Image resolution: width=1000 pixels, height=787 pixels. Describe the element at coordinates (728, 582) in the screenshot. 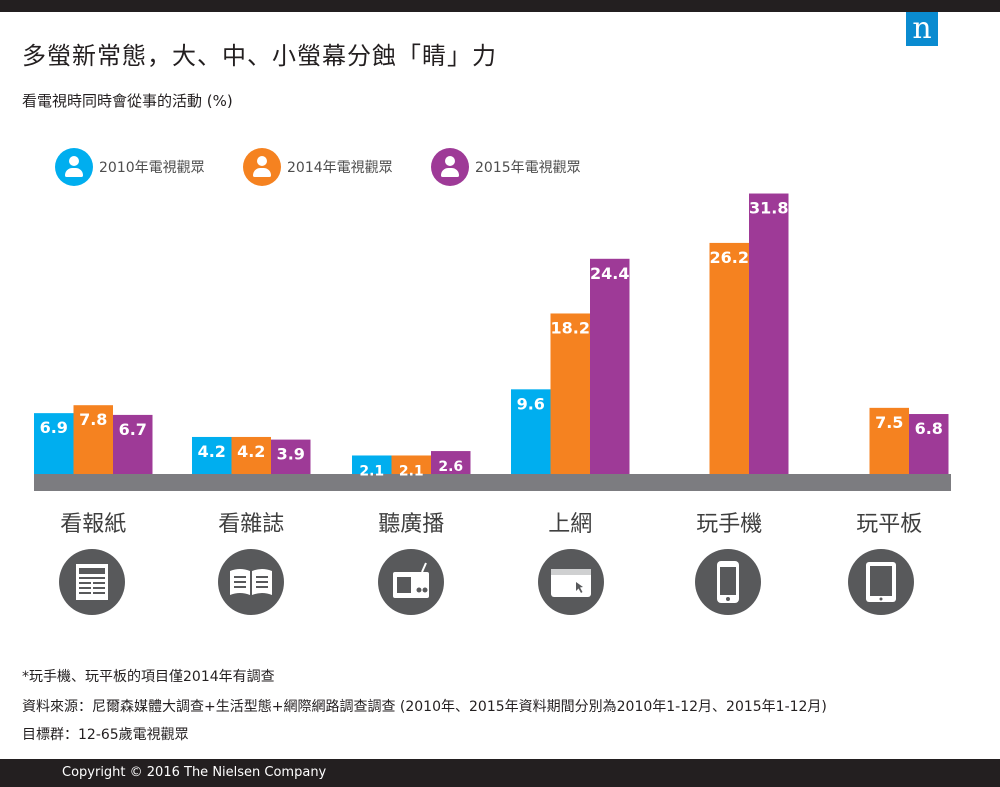

I see `smartphone-icon` at that location.